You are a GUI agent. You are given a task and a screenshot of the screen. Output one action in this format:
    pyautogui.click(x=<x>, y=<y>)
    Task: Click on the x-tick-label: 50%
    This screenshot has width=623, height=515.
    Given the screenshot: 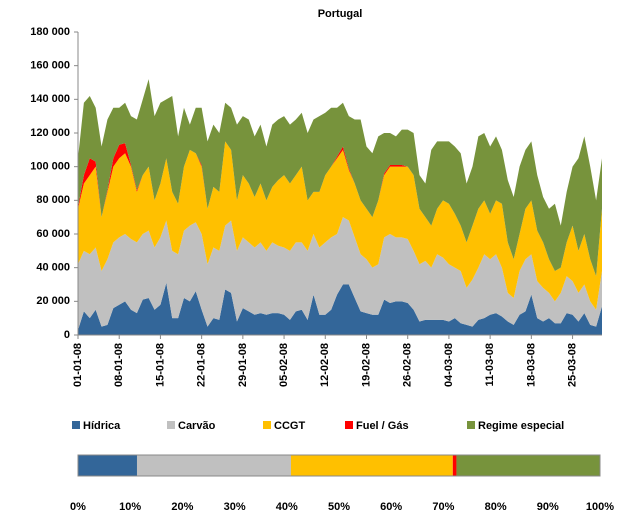 What is the action you would take?
    pyautogui.click(x=339, y=507)
    